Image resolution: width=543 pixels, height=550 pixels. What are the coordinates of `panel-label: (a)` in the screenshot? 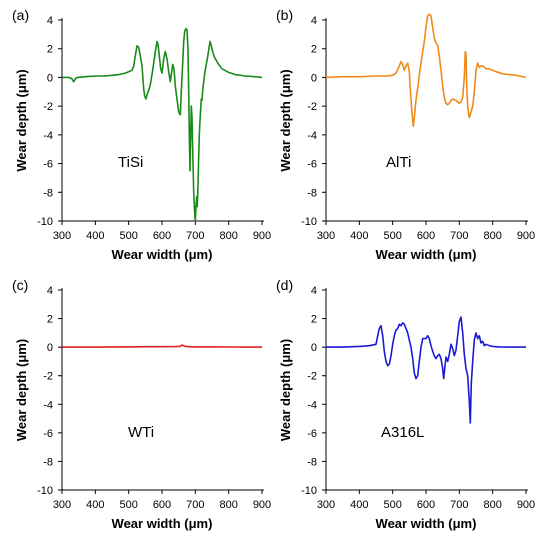 It's located at (20, 15).